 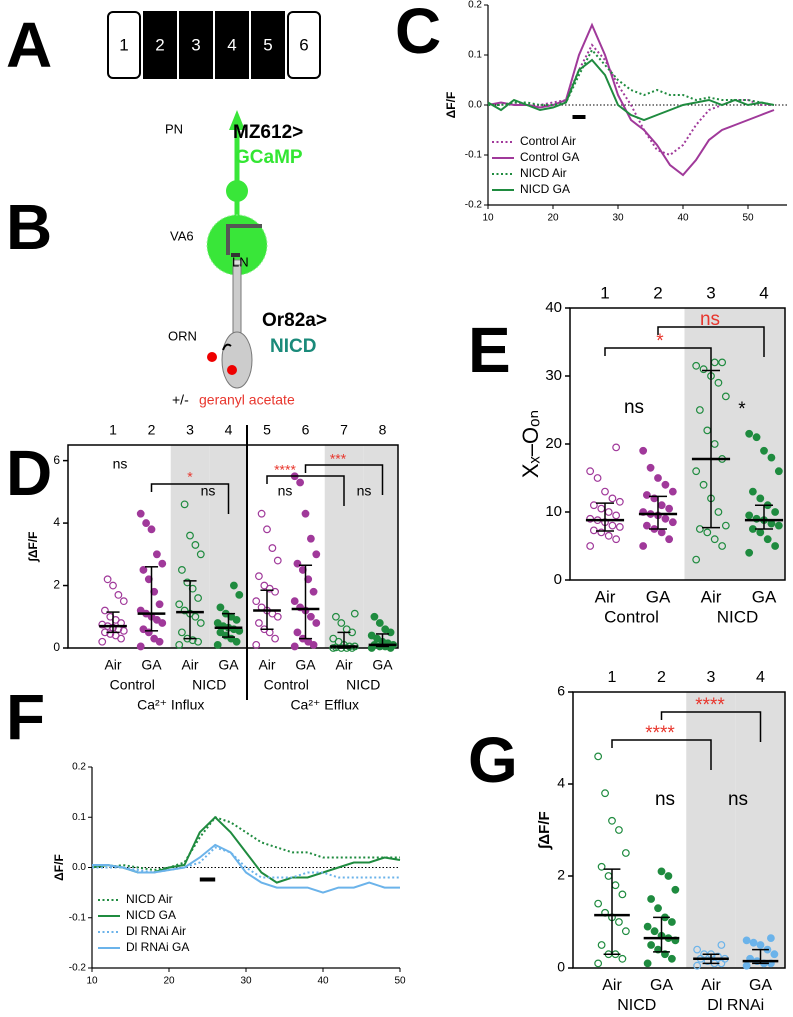 What do you see at coordinates (658, 596) in the screenshot?
I see `x-tick-label: GA` at bounding box center [658, 596].